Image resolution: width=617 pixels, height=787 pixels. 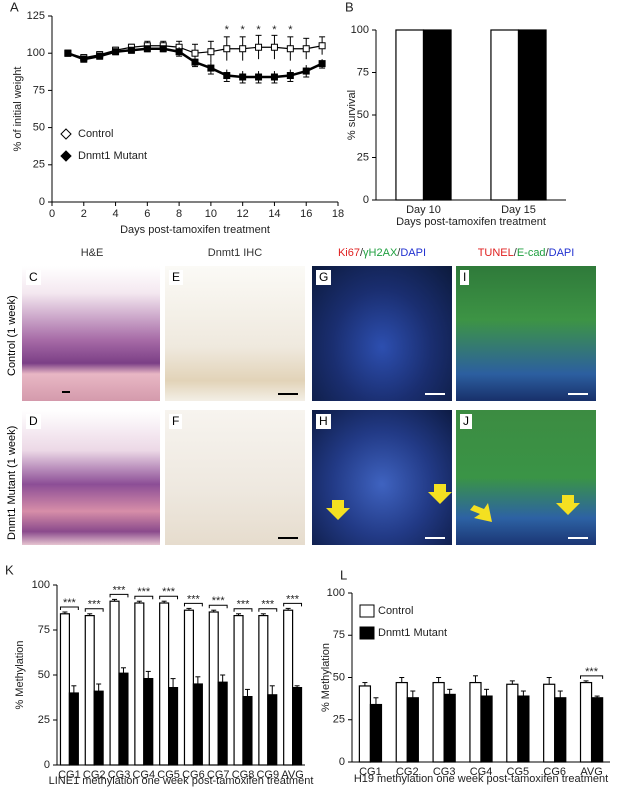 What do you see at coordinates (84, 214) in the screenshot?
I see `x-tick-label: 2` at bounding box center [84, 214].